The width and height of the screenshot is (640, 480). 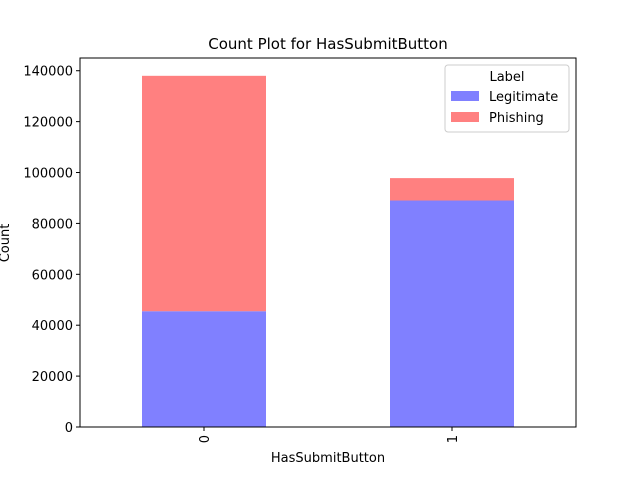 What do you see at coordinates (465, 96) in the screenshot?
I see `legend-swatch-legitimate` at bounding box center [465, 96].